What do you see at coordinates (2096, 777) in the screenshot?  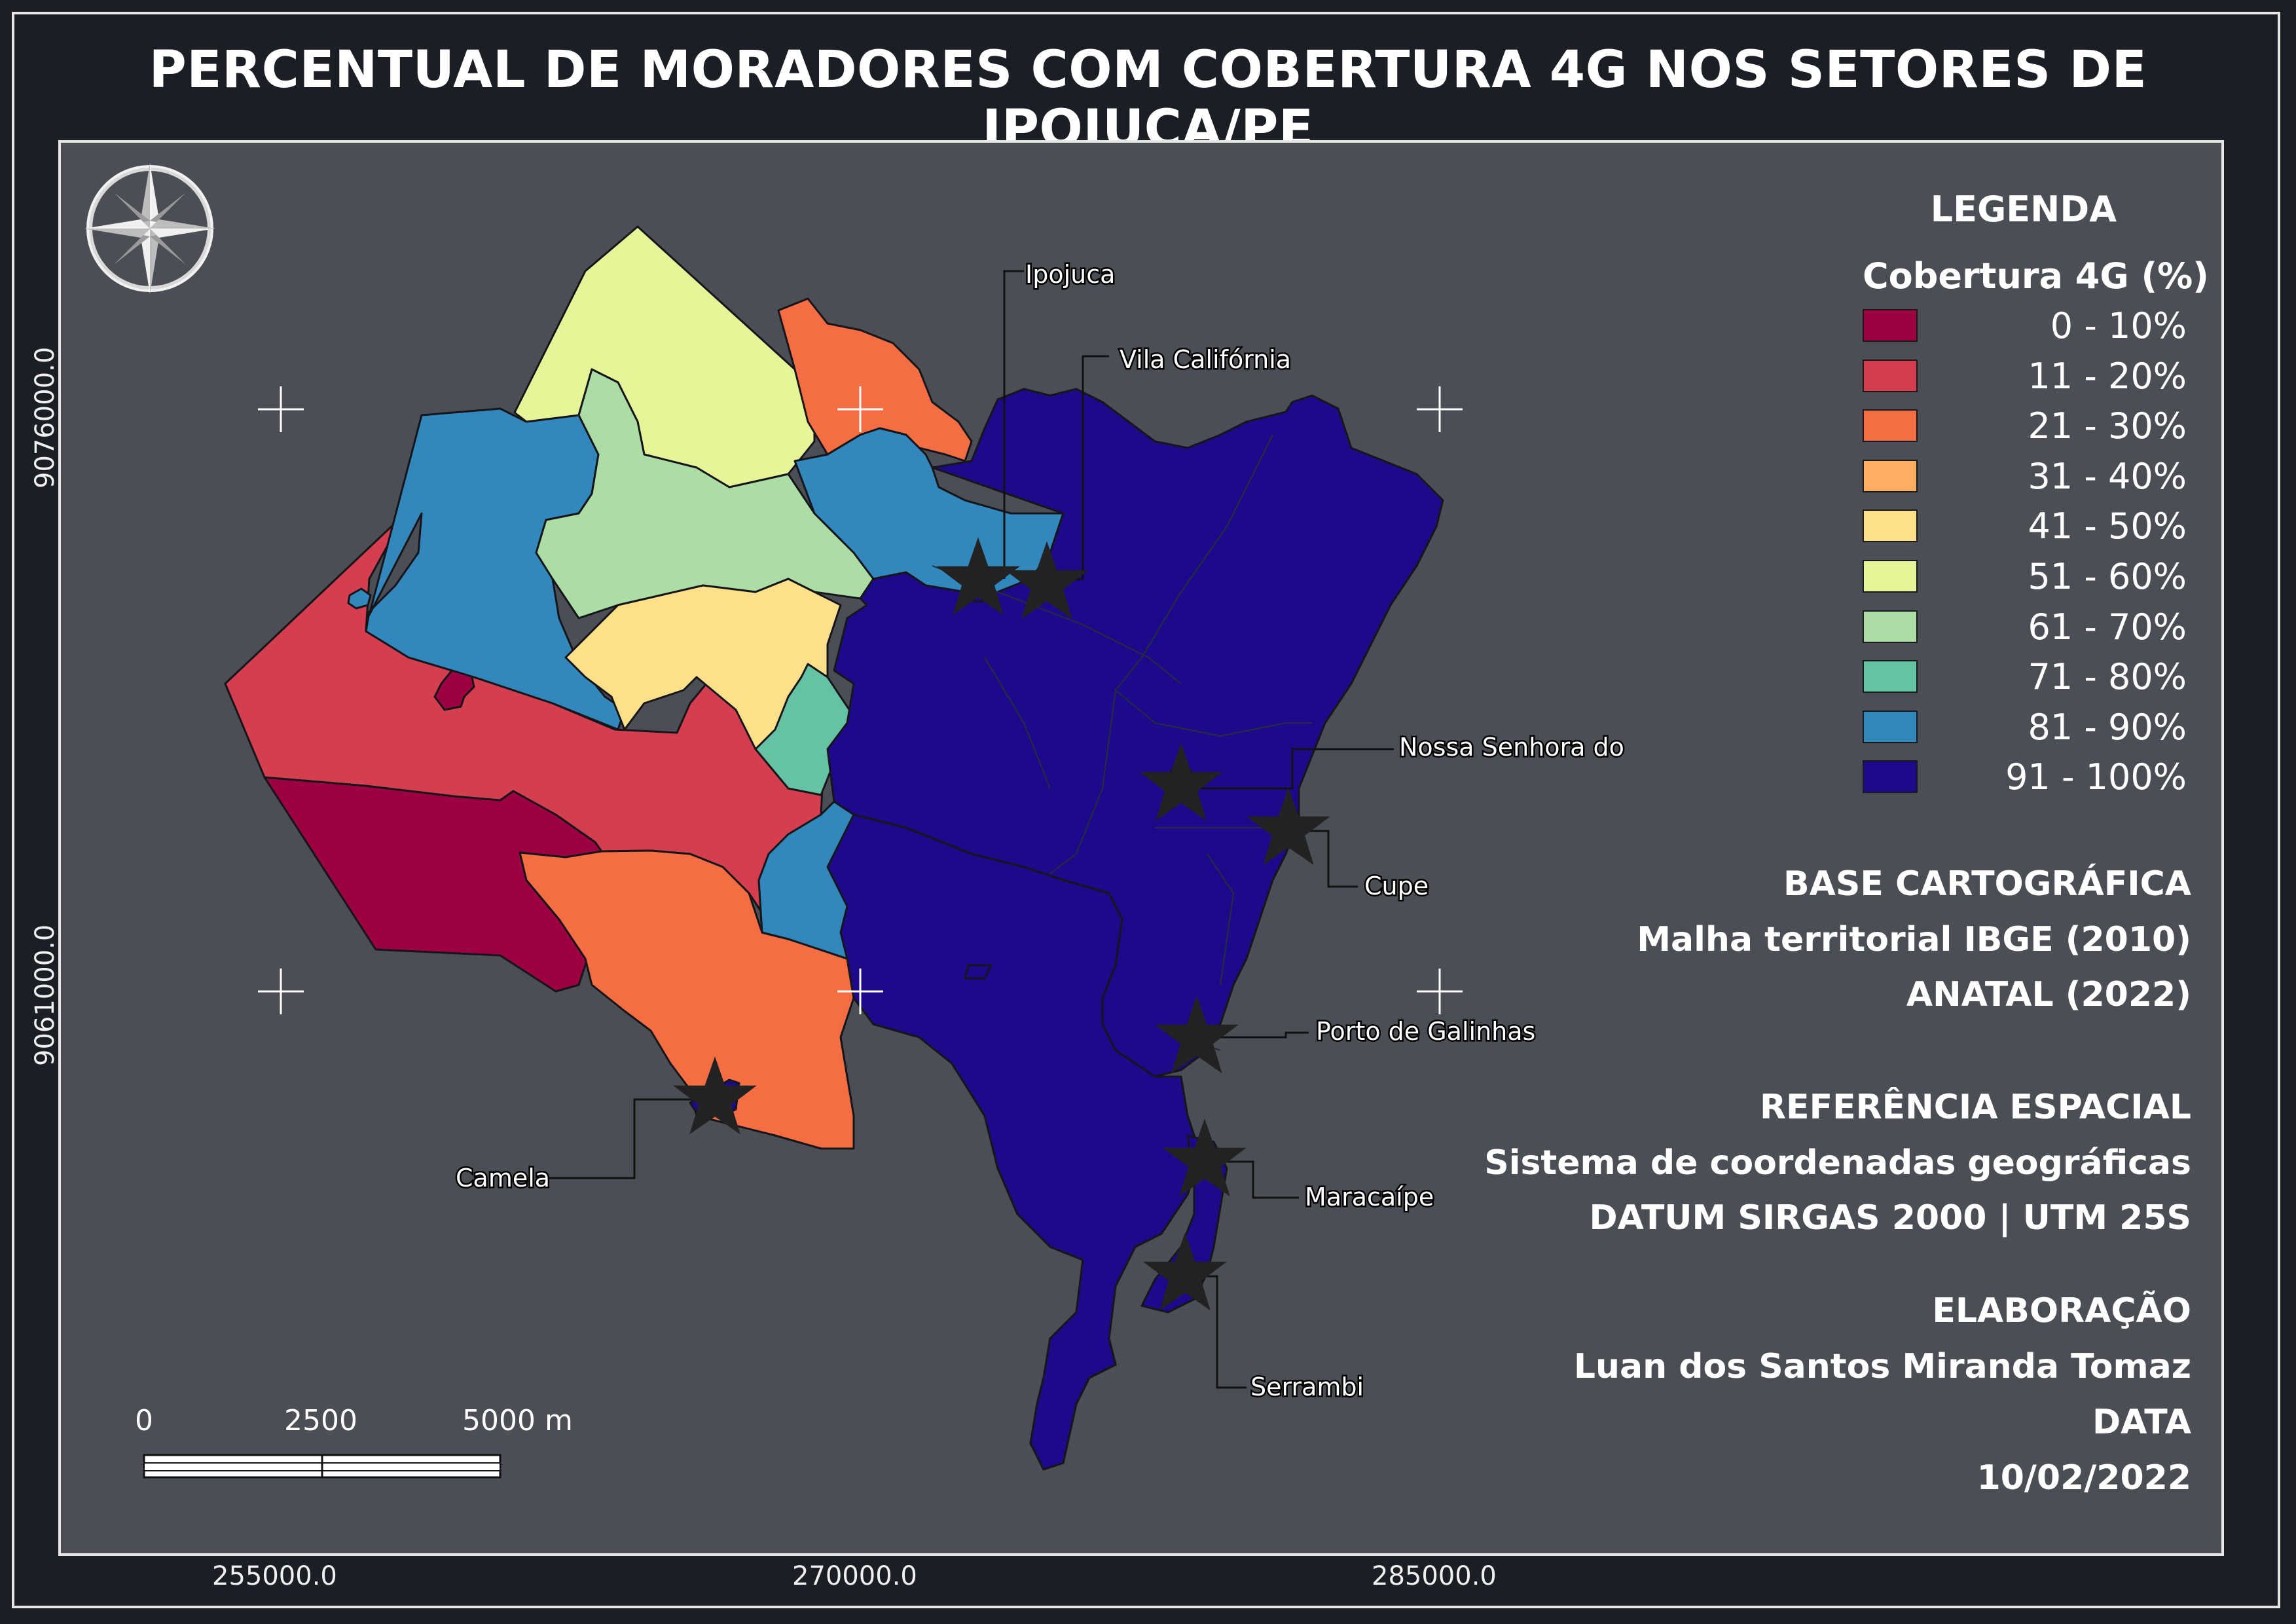 I see `legend-label: 91 - 100%` at bounding box center [2096, 777].